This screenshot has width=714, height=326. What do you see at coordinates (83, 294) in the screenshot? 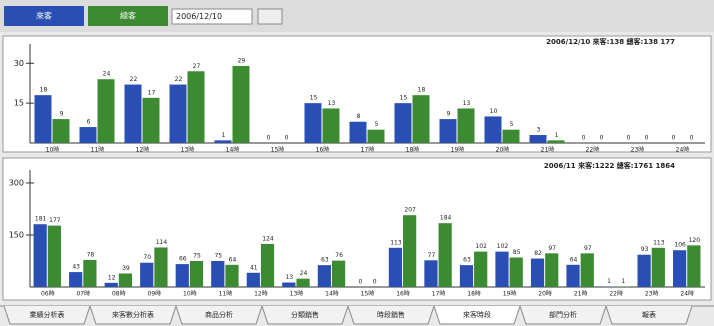
I see `x-tick-label: 07時` at bounding box center [83, 294].